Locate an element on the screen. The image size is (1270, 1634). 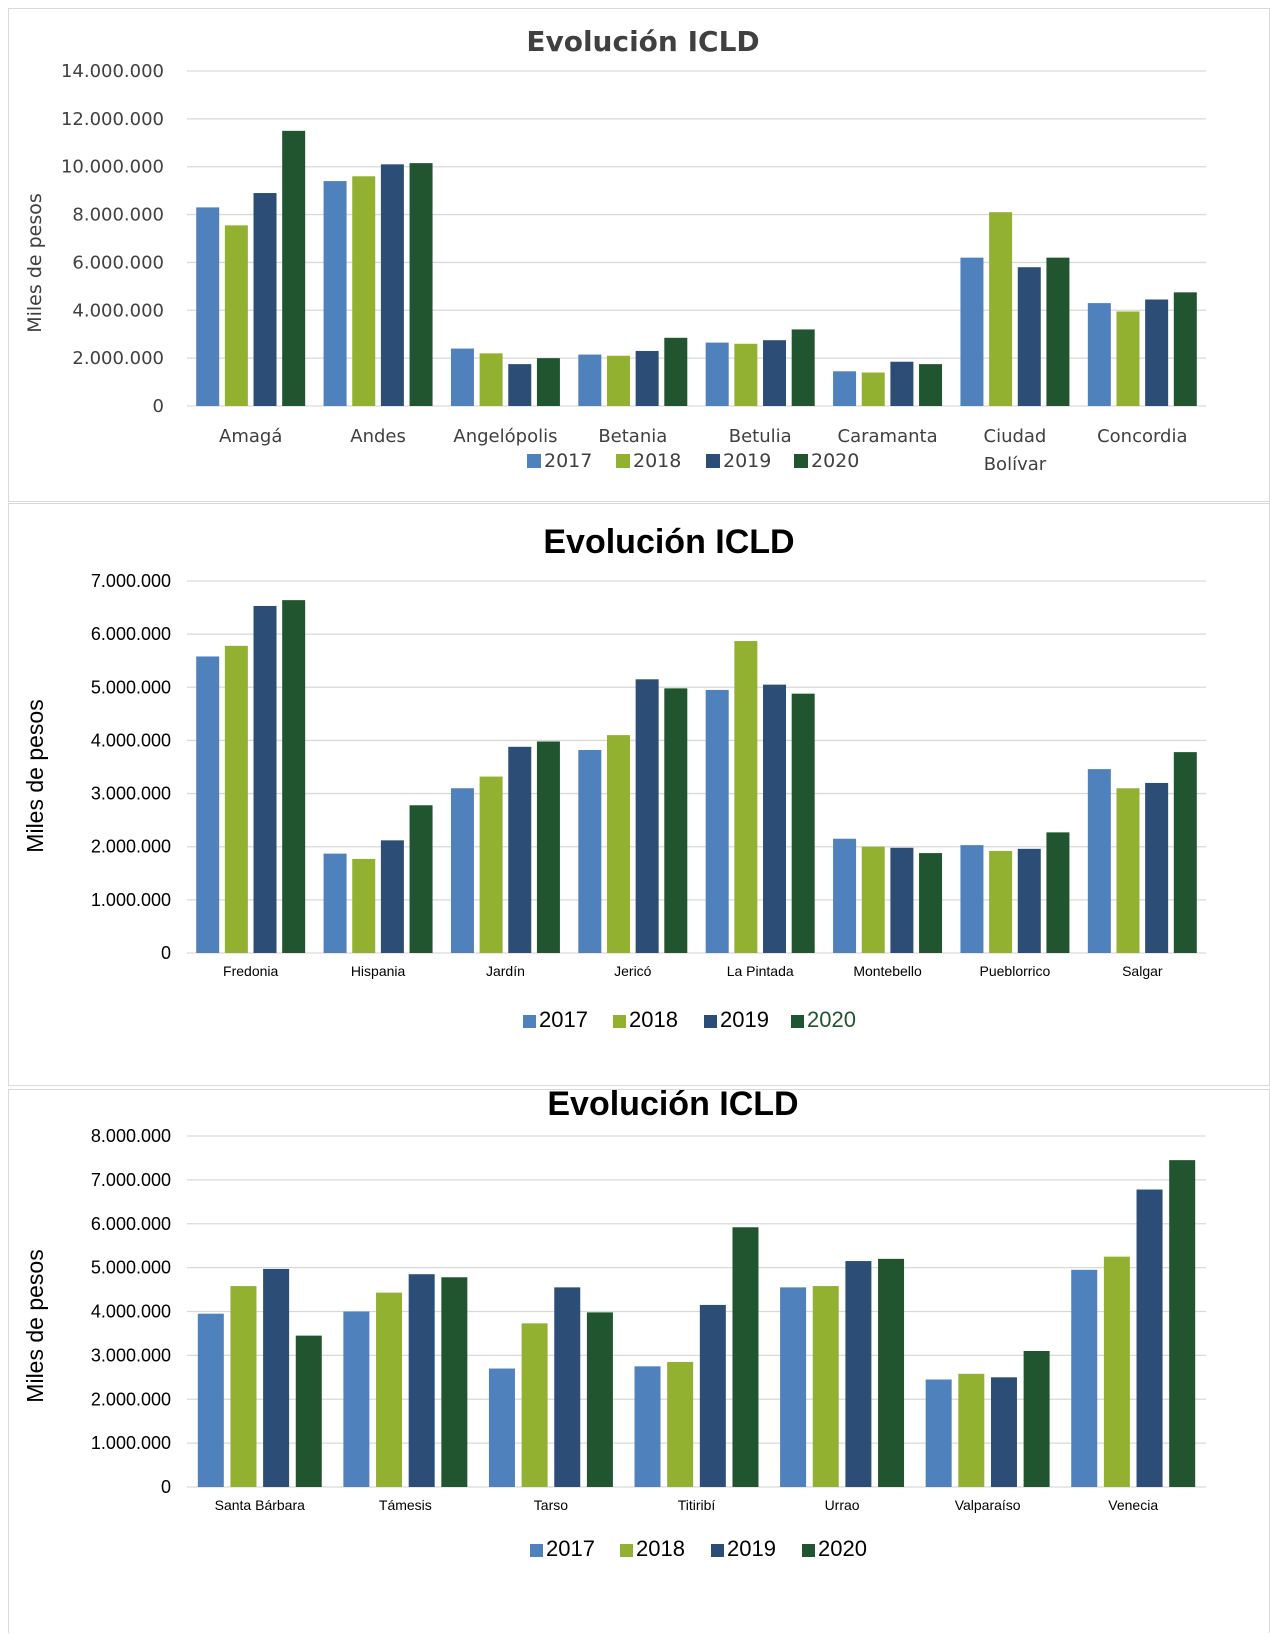
legend-label-2019: 2019 is located at coordinates (747, 461).